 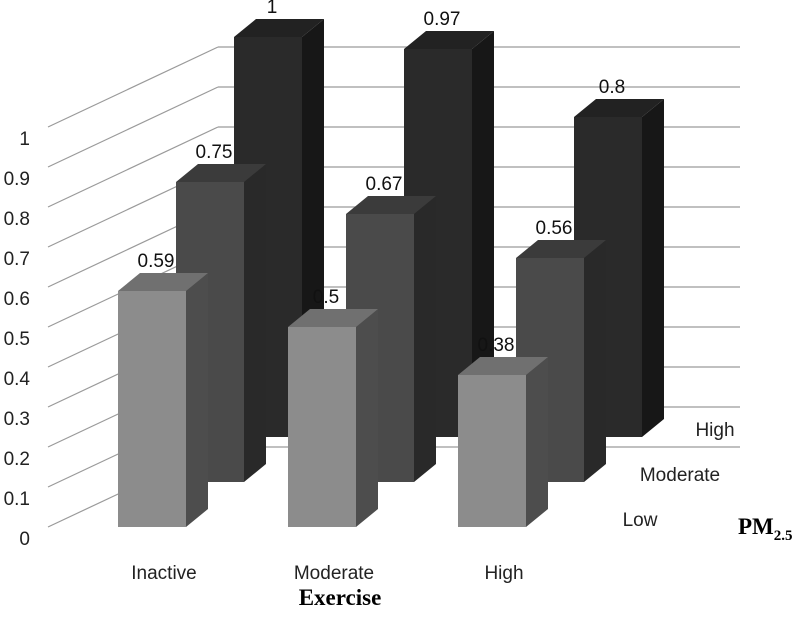 What do you see at coordinates (334, 573) in the screenshot?
I see `x-category-label: Moderate` at bounding box center [334, 573].